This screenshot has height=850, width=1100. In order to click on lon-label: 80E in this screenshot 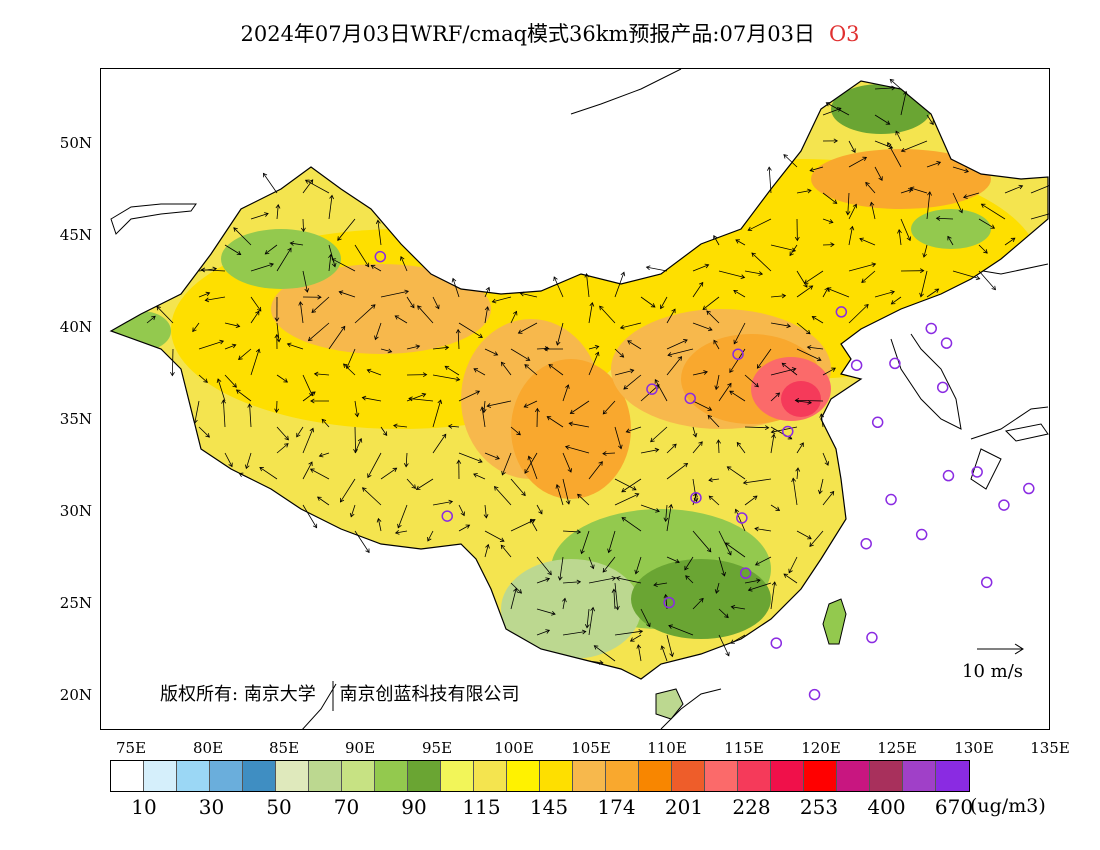, I will do `click(208, 748)`.